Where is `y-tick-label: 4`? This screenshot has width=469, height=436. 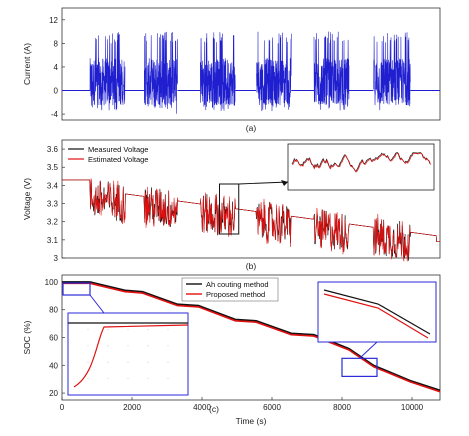 y-tick-label: 4 is located at coordinates (56, 67).